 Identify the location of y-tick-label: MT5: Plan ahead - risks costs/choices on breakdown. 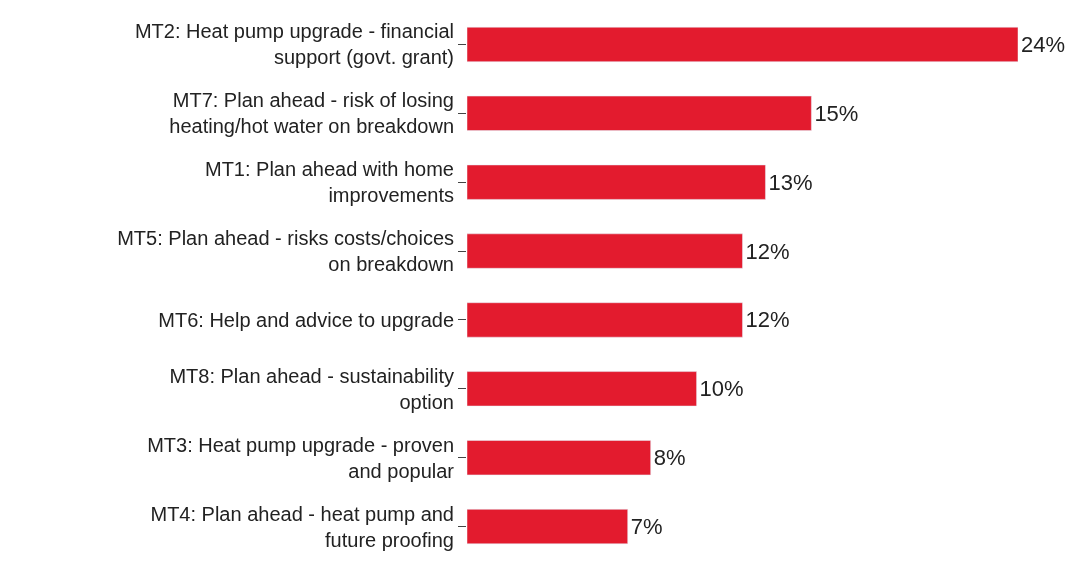
(285, 251).